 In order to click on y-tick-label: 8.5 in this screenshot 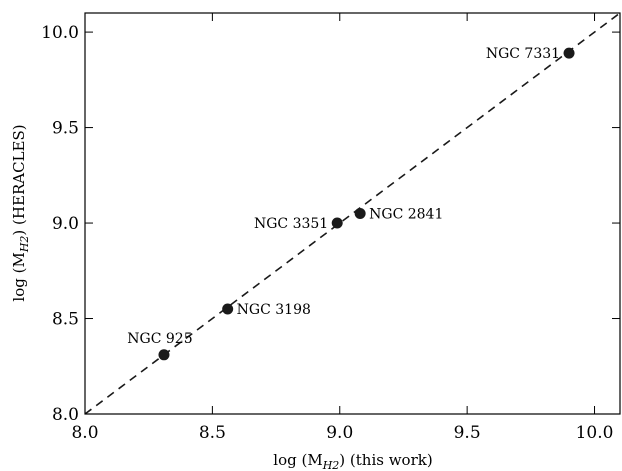, I will do `click(65, 320)`.